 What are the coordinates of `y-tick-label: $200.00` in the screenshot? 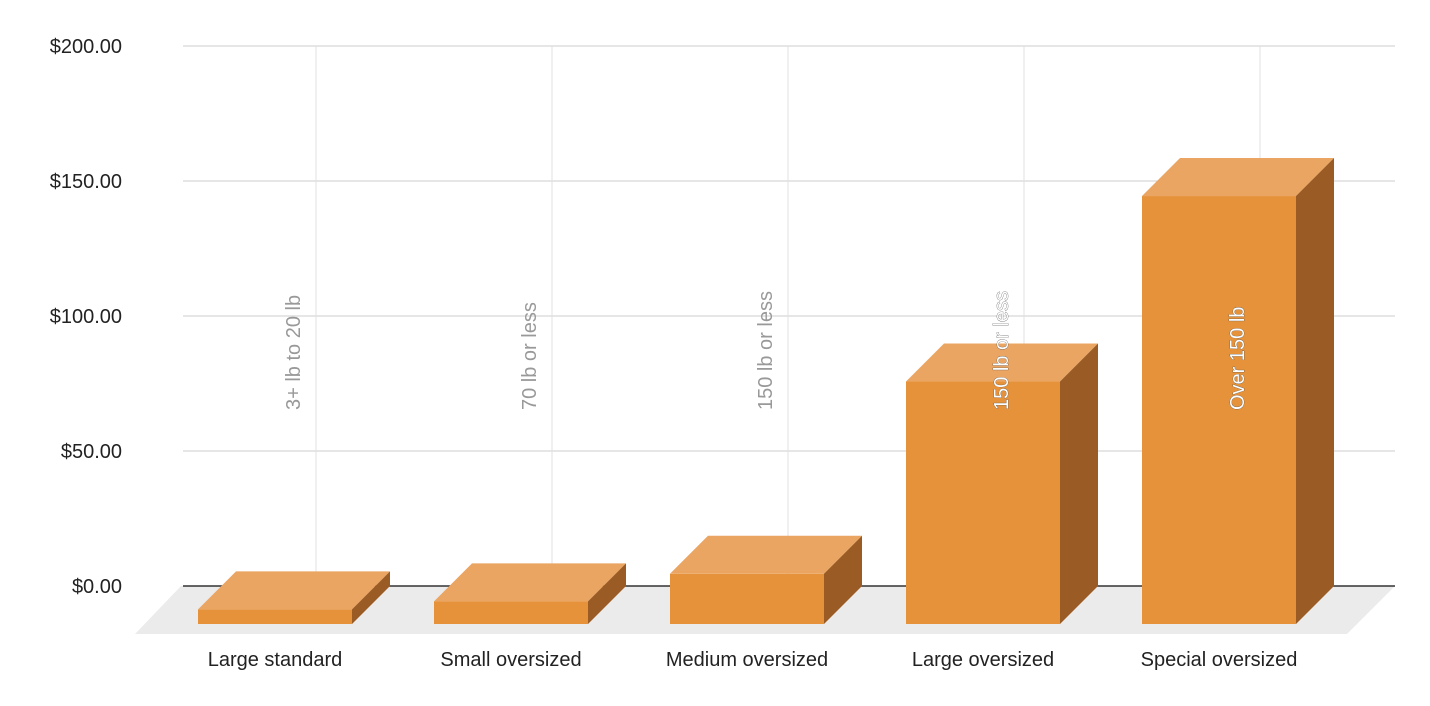 It's located at (86, 47).